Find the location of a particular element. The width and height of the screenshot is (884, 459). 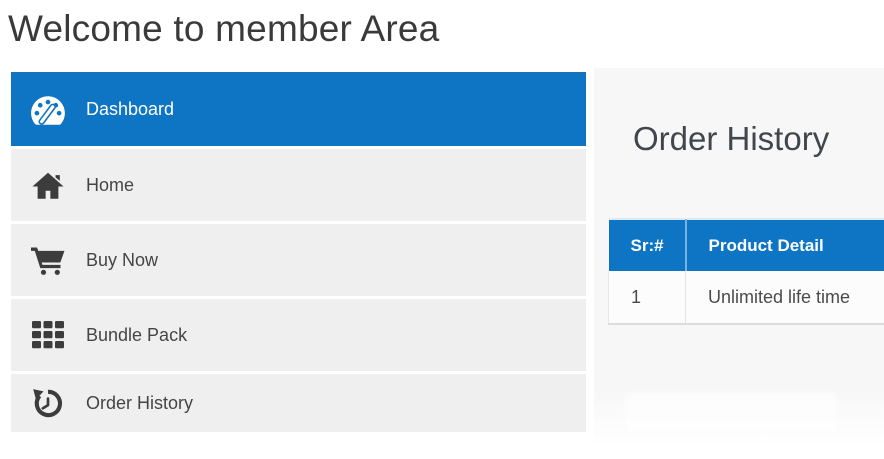

sidebar-item-label: Order History is located at coordinates (140, 402).